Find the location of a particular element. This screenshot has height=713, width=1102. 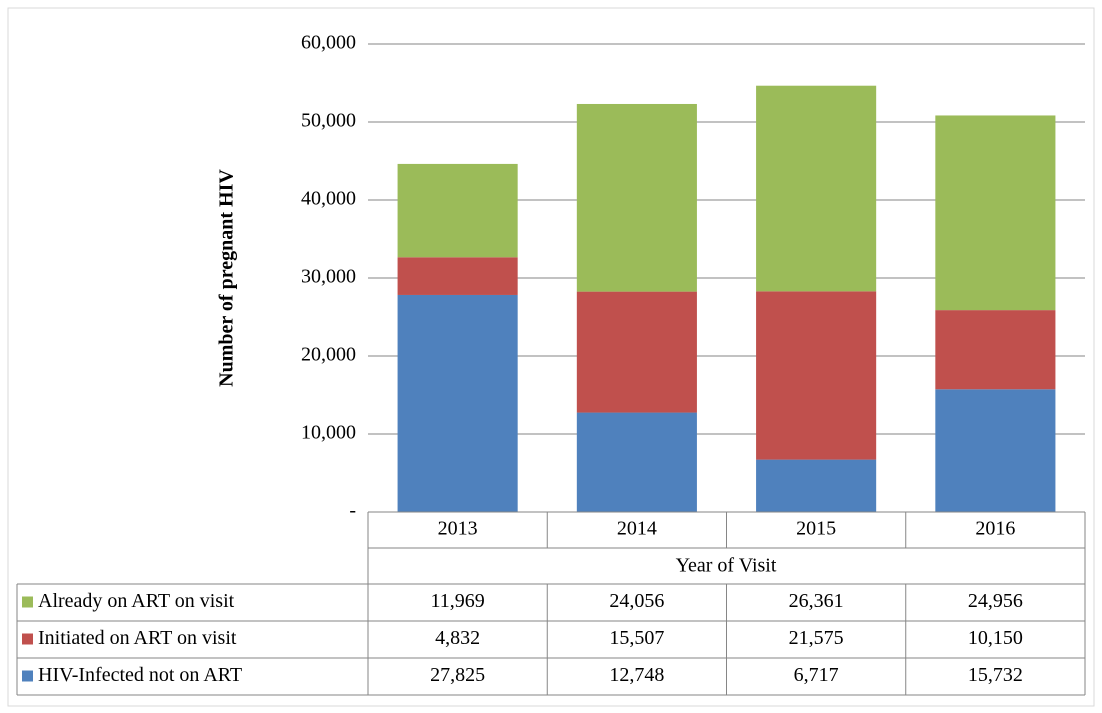

table-value: 12,748 is located at coordinates (636, 675).